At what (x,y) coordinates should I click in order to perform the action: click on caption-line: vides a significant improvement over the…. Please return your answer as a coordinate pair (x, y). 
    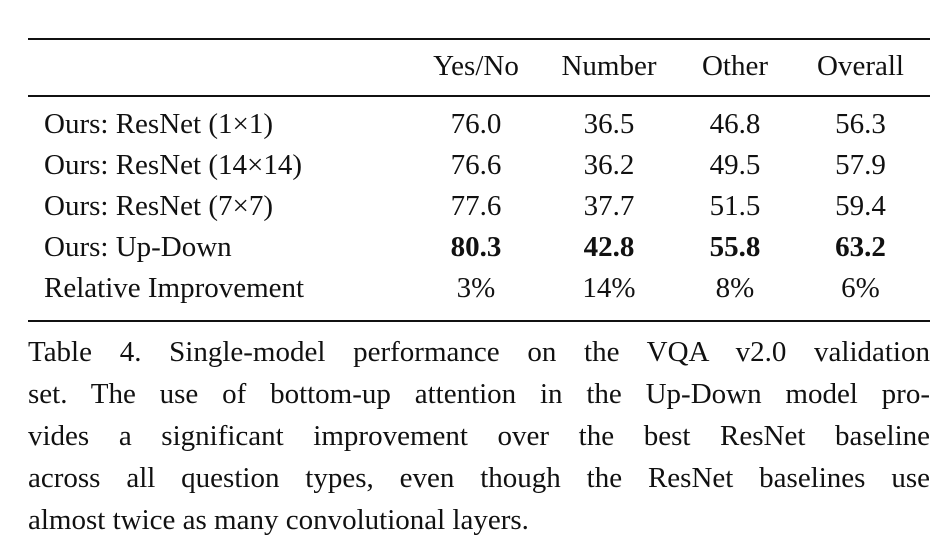
    Looking at the image, I should click on (479, 436).